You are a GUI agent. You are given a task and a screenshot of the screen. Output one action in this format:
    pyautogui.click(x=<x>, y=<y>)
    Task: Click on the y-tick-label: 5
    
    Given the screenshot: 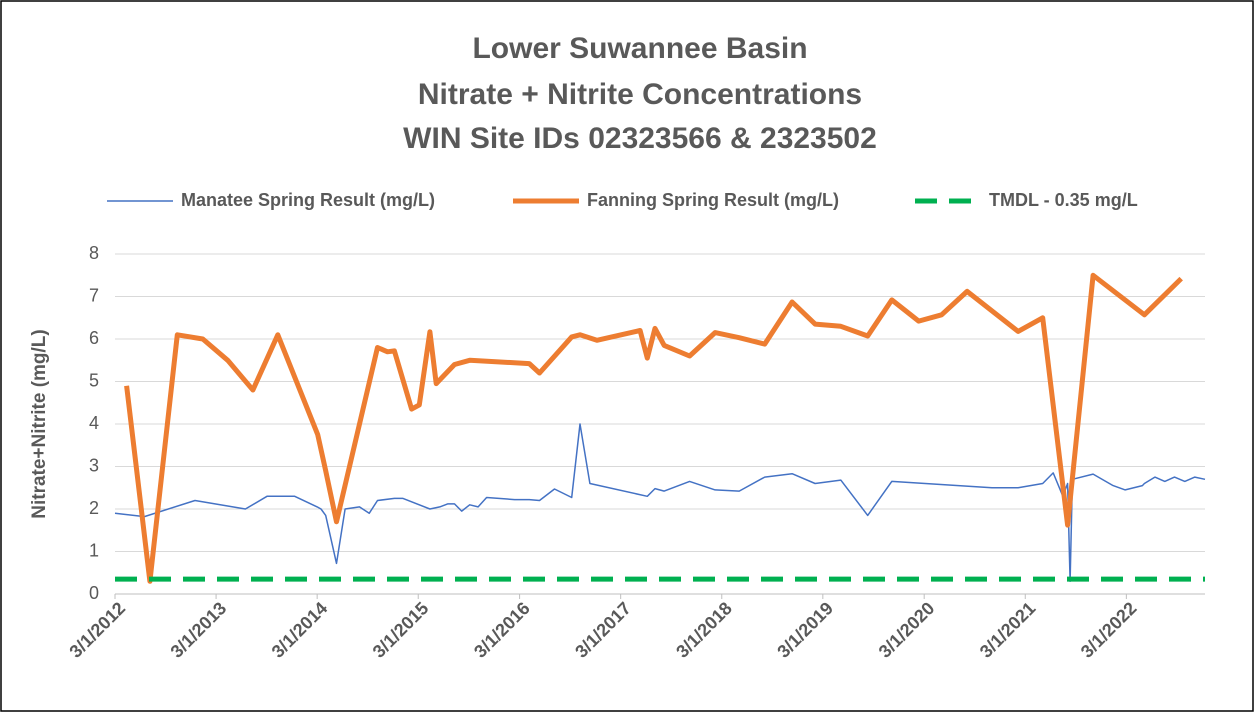 What is the action you would take?
    pyautogui.click(x=94, y=380)
    